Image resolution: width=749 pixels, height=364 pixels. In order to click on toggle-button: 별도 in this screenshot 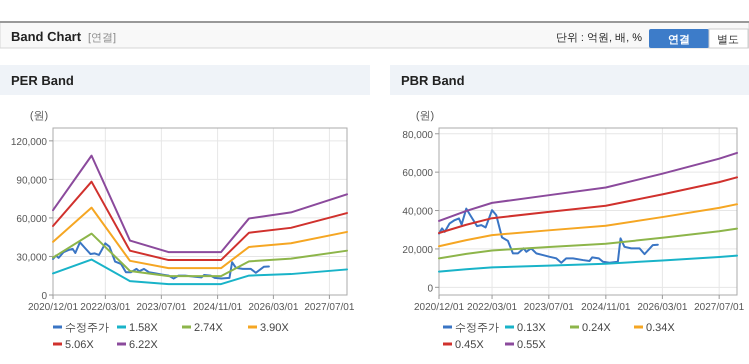, I will do `click(728, 38)`.